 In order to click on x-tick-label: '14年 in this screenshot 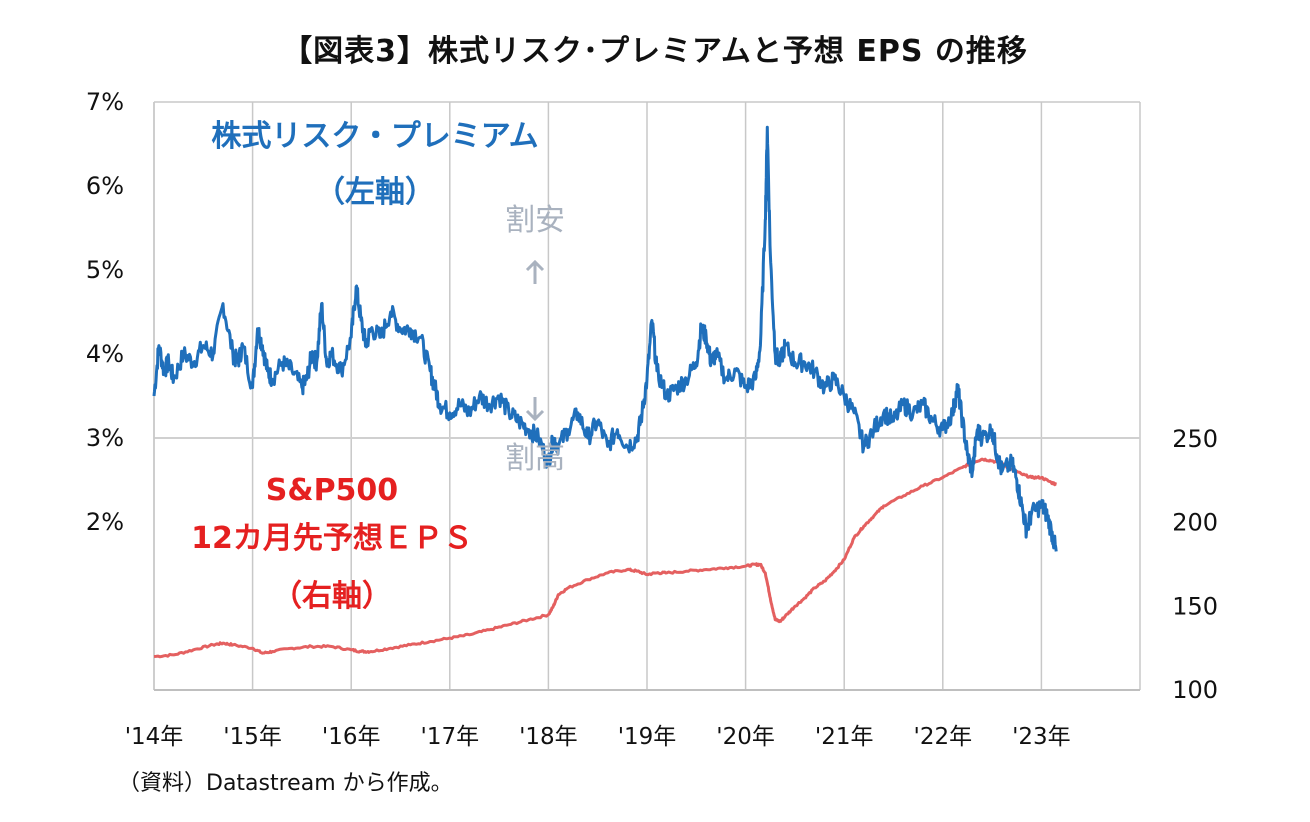, I will do `click(154, 737)`.